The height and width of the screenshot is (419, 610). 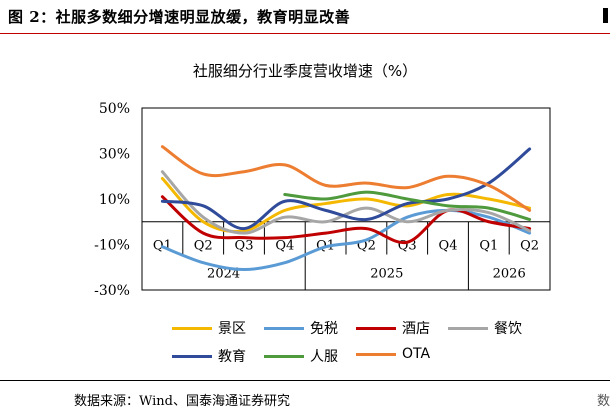 I want to click on title-divider, so click(x=305, y=33).